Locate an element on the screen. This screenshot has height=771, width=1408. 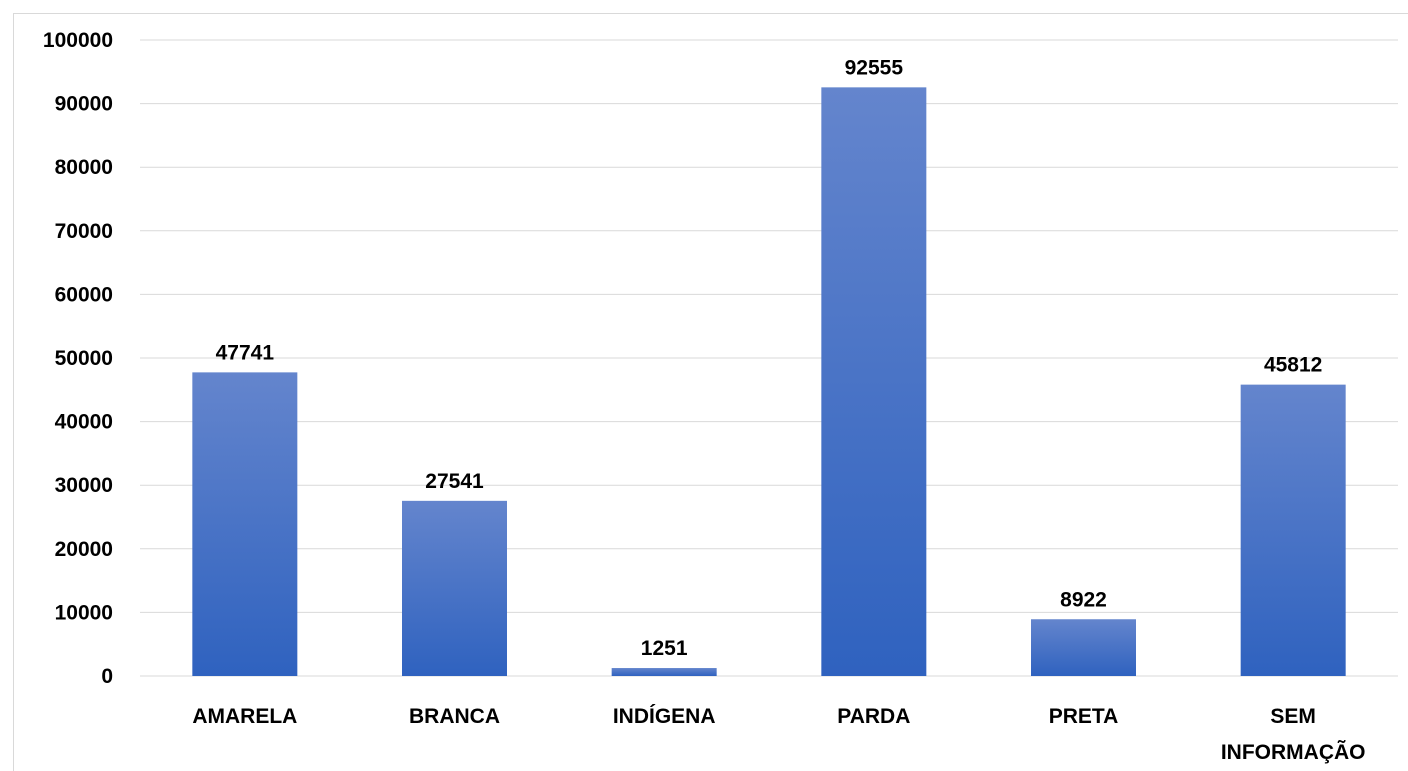
y-tick-label: 20000 is located at coordinates (84, 549).